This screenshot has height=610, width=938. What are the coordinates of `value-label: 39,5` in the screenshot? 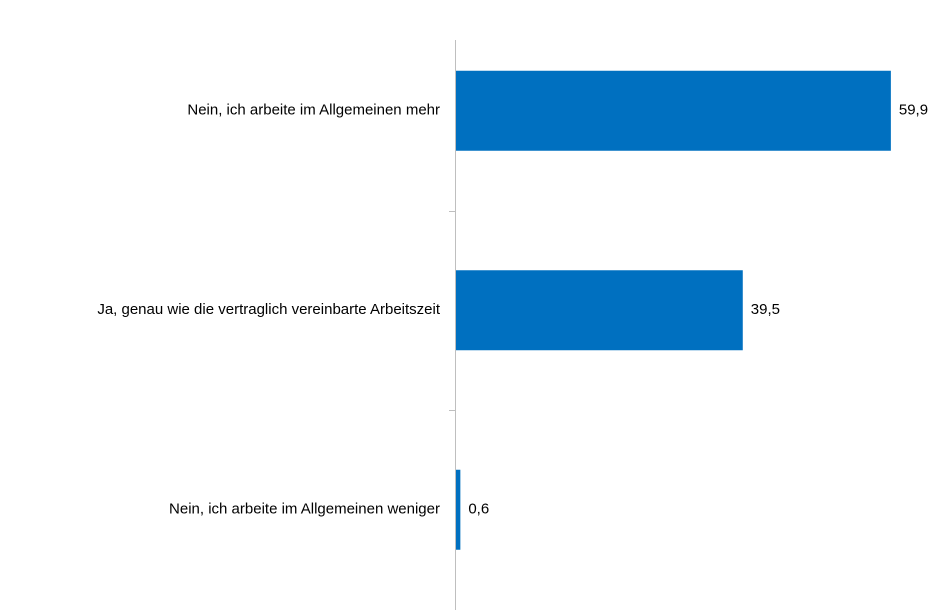 It's located at (765, 309).